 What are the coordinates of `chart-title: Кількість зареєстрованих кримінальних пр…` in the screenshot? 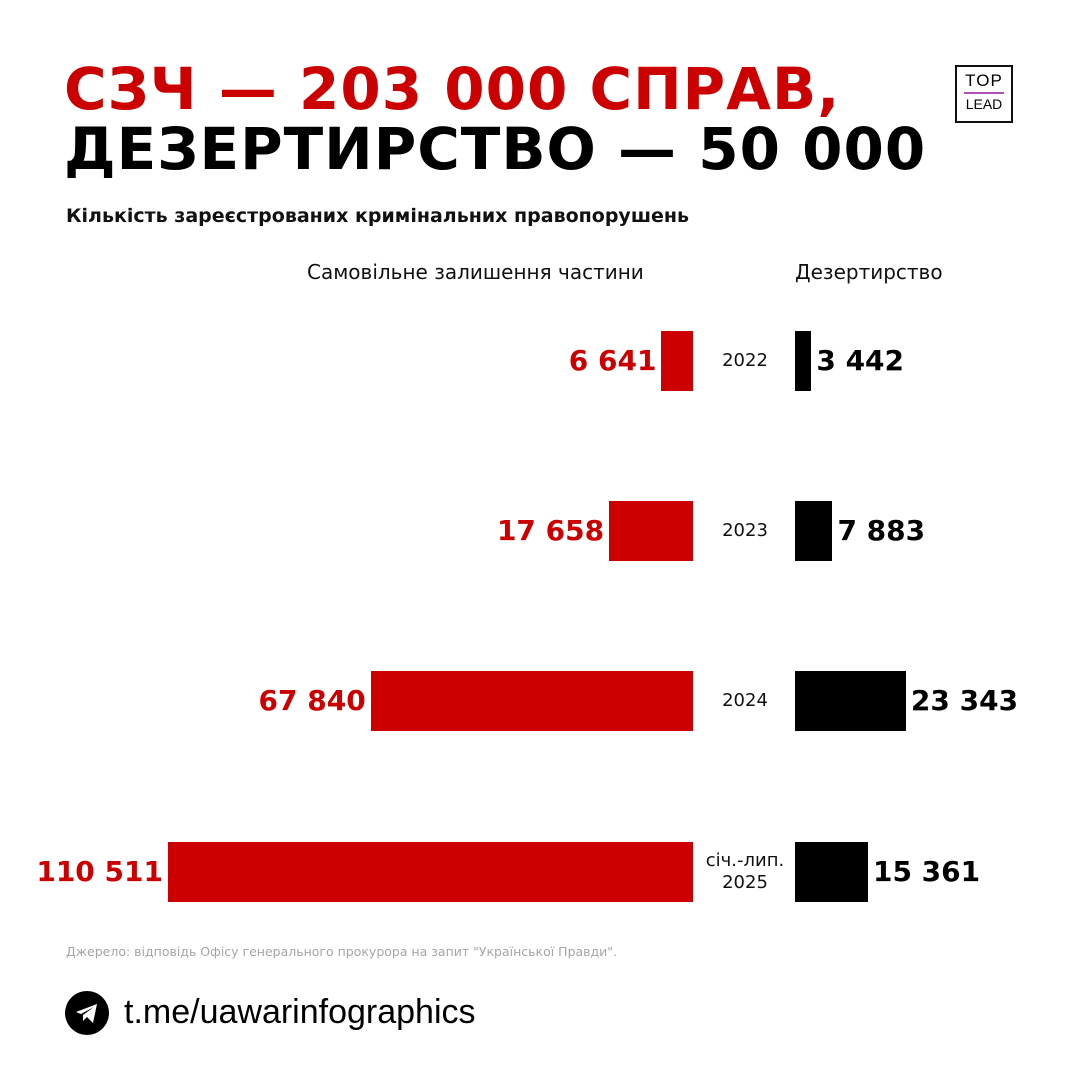 It's located at (378, 216).